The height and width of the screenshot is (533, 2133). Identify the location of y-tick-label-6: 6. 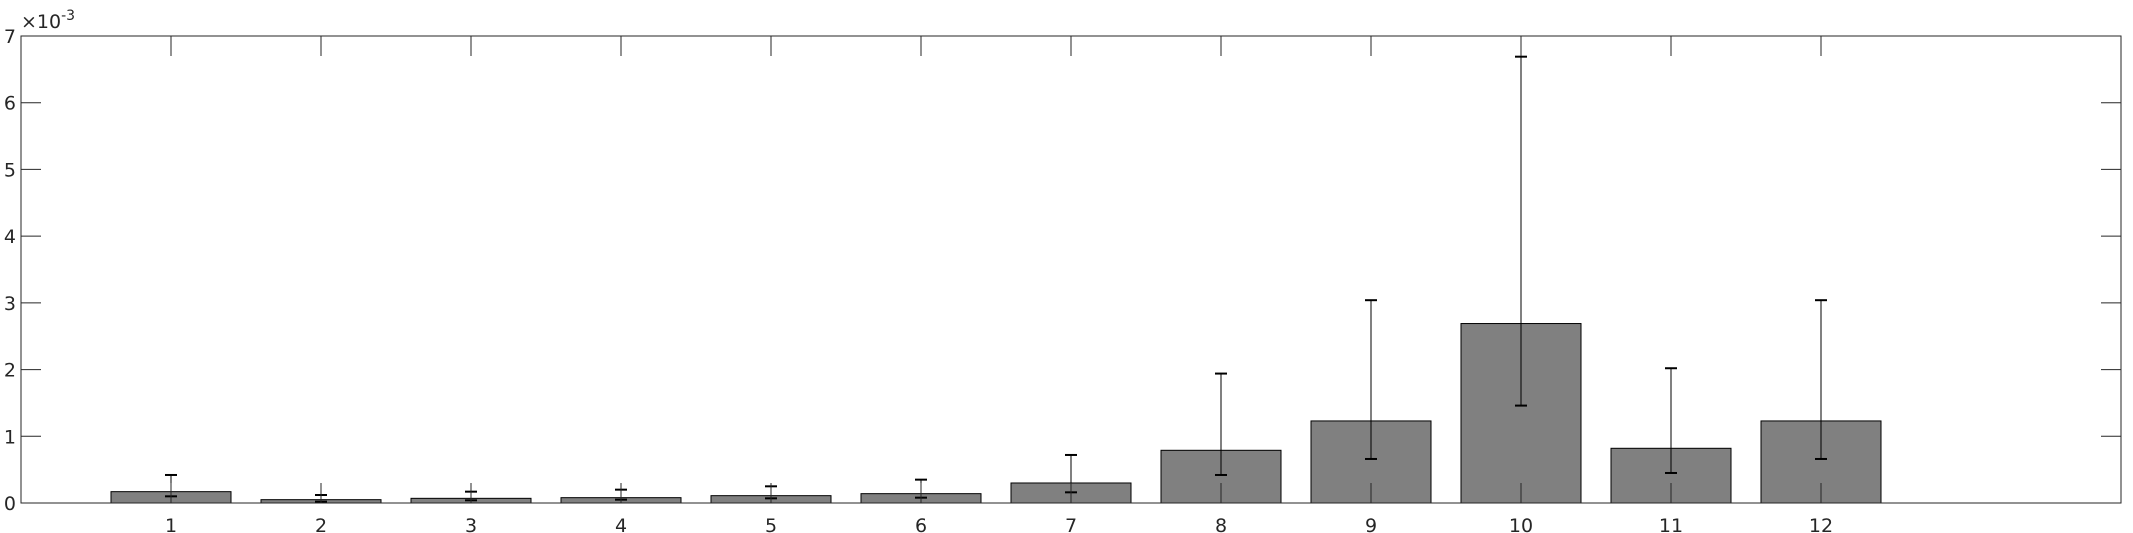
(10, 104).